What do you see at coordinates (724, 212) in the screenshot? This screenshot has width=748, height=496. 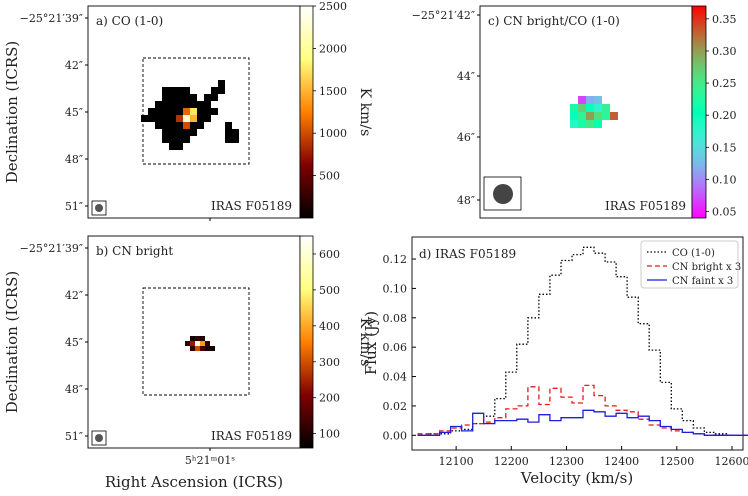 I see `colorbar-tick-label: 0.05` at bounding box center [724, 212].